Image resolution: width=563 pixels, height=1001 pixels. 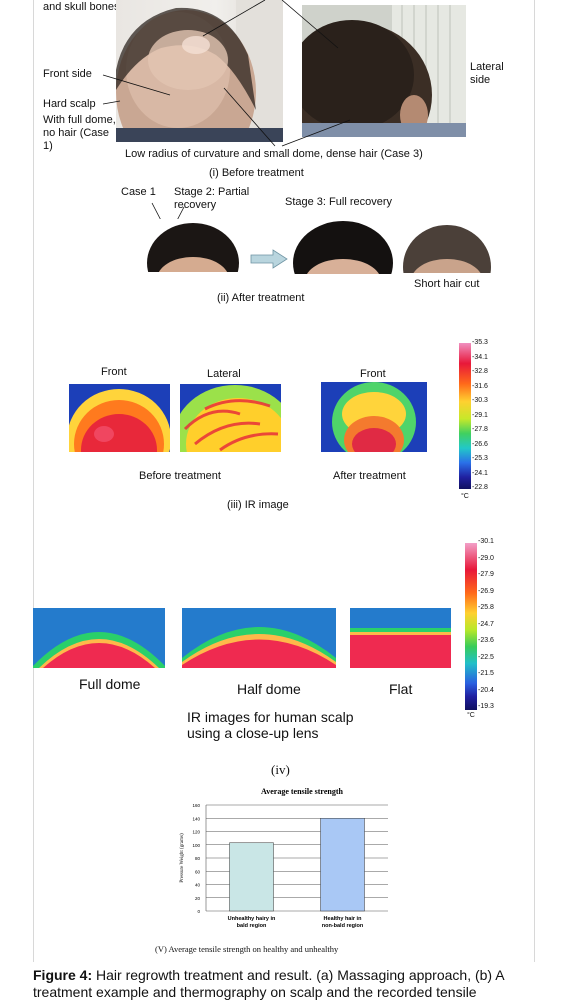 What do you see at coordinates (280, 769) in the screenshot?
I see `caption-iv: (iv)` at bounding box center [280, 769].